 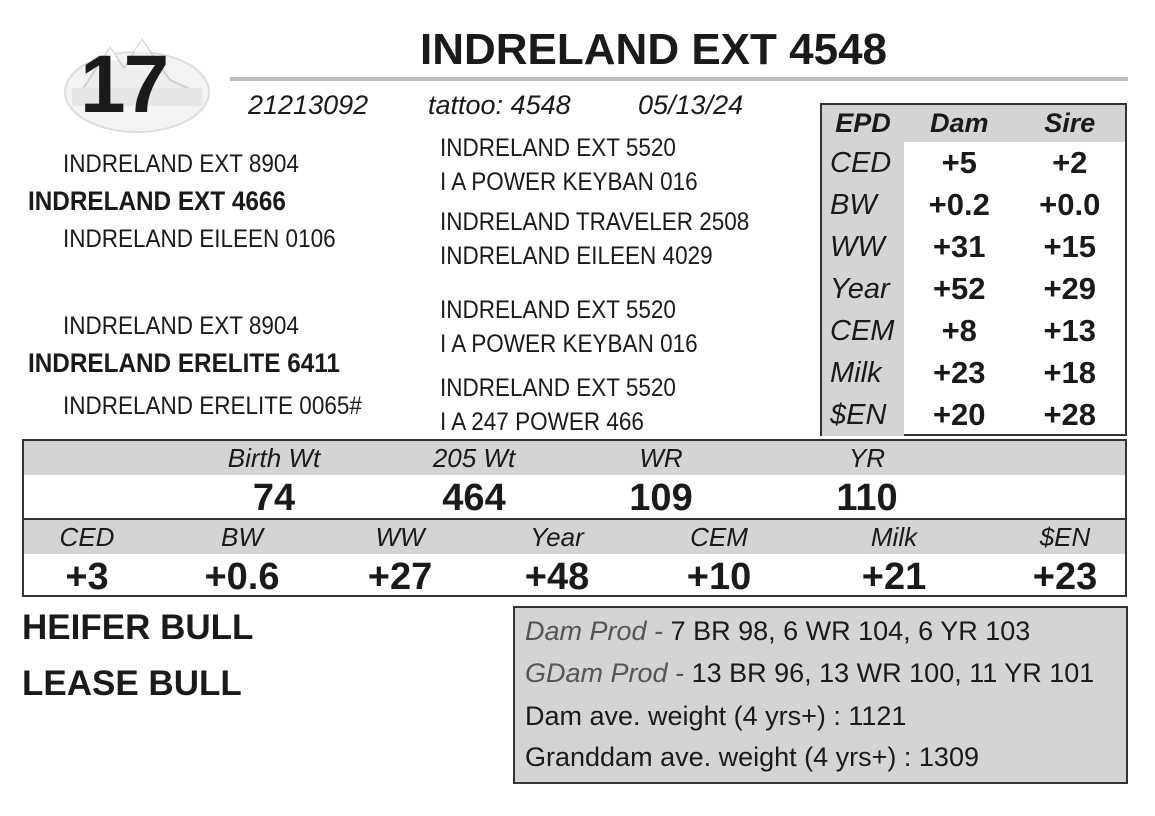 What do you see at coordinates (576, 256) in the screenshot?
I see `ancestor-4: INDRELAND EILEEN 4029` at bounding box center [576, 256].